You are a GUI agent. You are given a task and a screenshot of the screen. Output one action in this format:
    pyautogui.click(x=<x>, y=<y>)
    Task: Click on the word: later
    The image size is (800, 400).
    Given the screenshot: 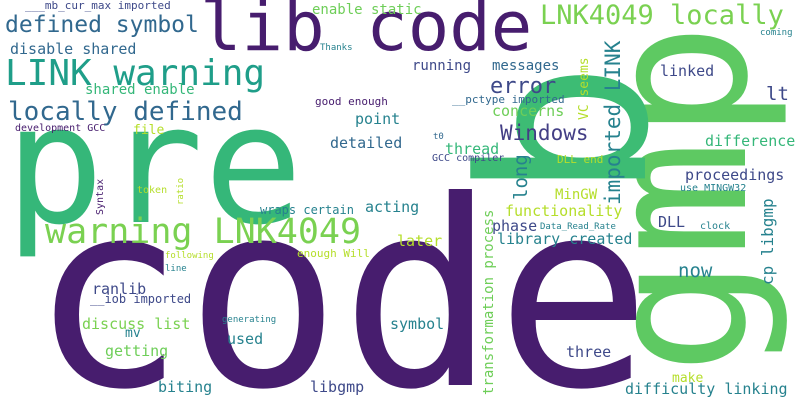 What is the action you would take?
    pyautogui.click(x=419, y=241)
    